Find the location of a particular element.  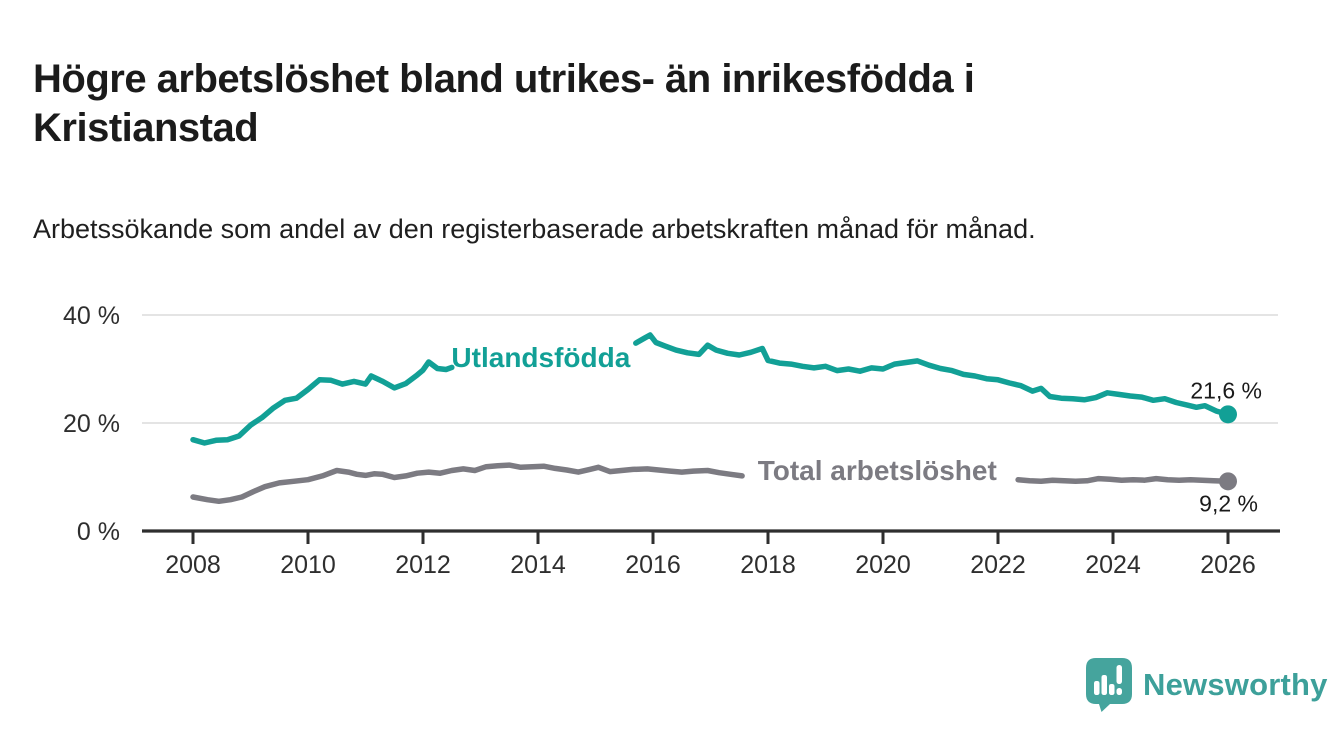

x-tick-label: 2022 is located at coordinates (998, 565).